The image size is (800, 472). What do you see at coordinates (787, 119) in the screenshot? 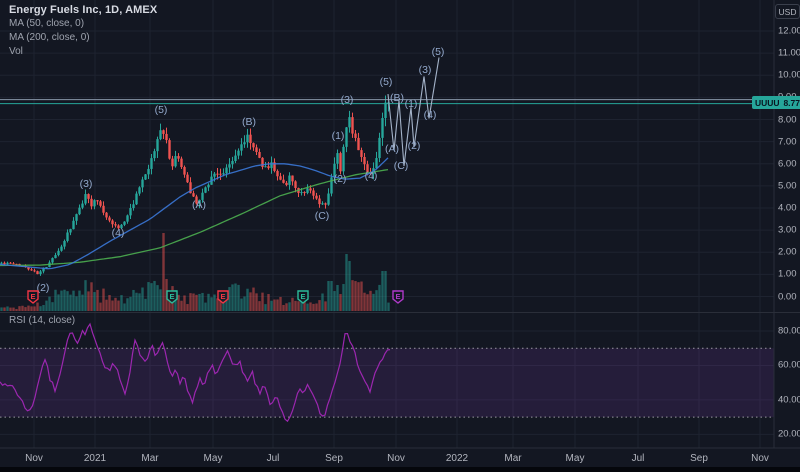
I see `price-axis-label: 8.00` at bounding box center [787, 119].